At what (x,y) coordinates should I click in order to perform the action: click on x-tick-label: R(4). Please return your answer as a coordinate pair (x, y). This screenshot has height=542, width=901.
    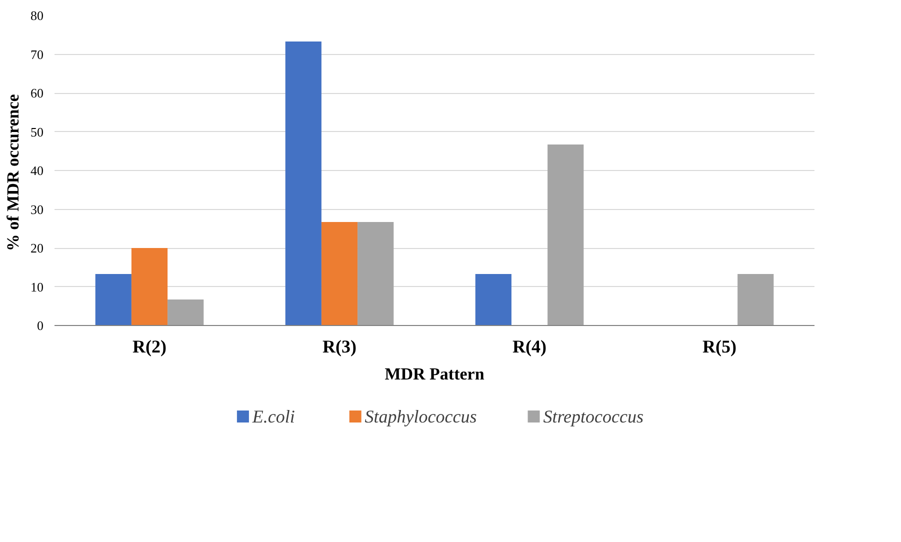
    Looking at the image, I should click on (529, 346).